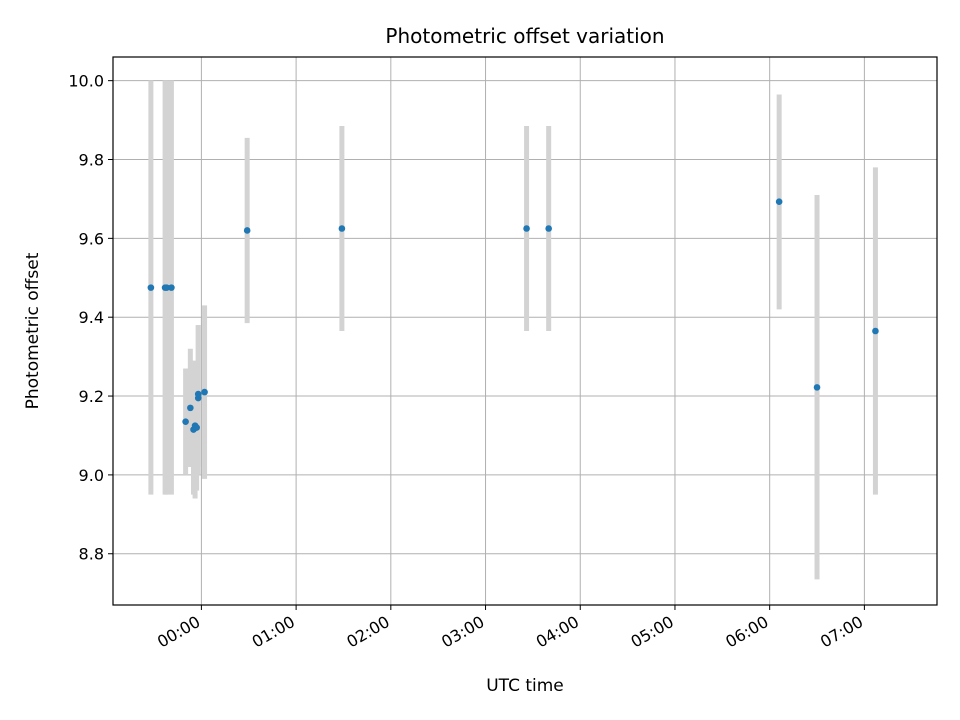  Describe the element at coordinates (524, 36) in the screenshot. I see `chart-title: Photometric offset variation` at that location.